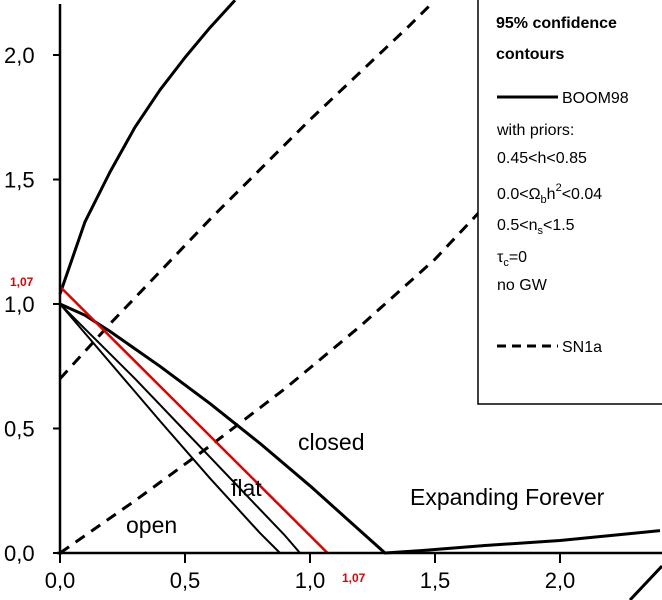  What do you see at coordinates (19, 55) in the screenshot?
I see `y-tick-label: 2,0` at bounding box center [19, 55].